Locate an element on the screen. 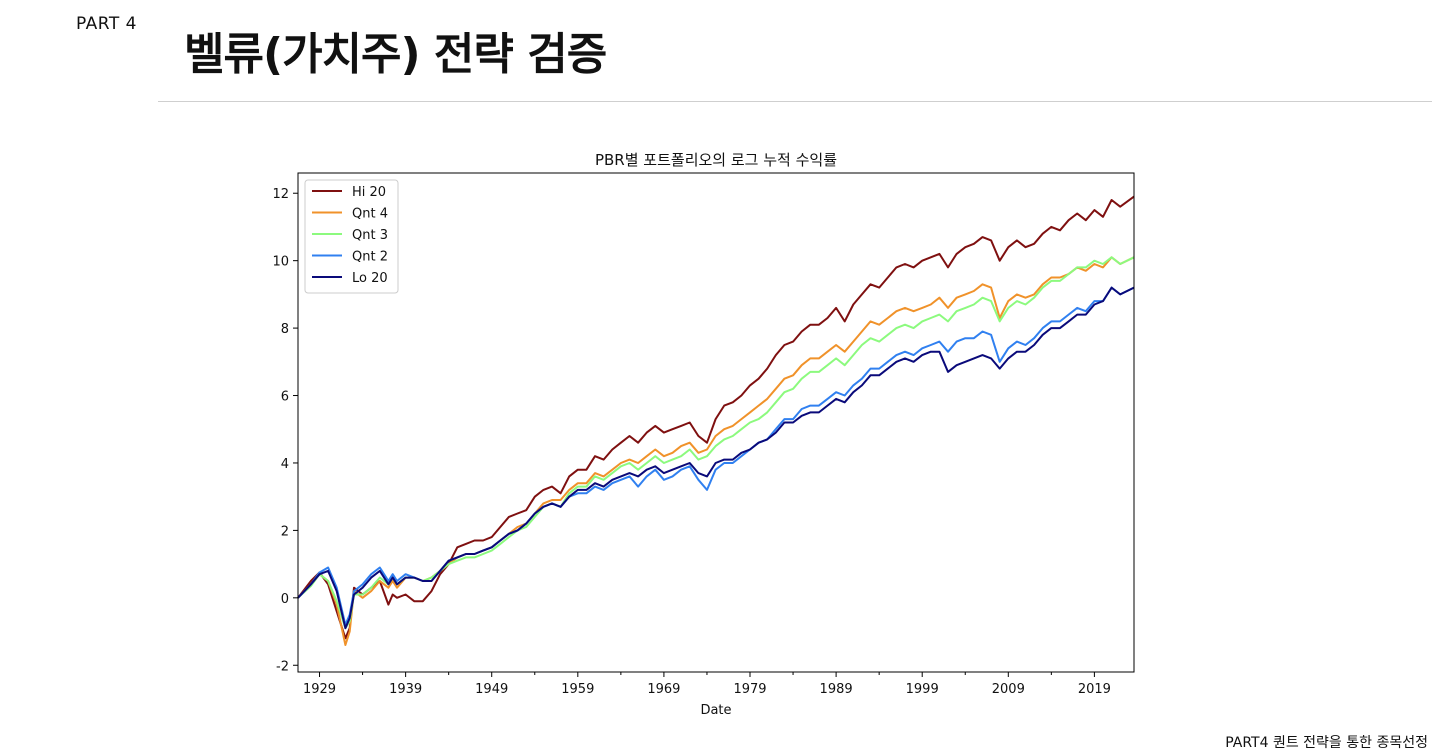 This screenshot has width=1432, height=754. legend-label: Qnt 2 is located at coordinates (370, 257).